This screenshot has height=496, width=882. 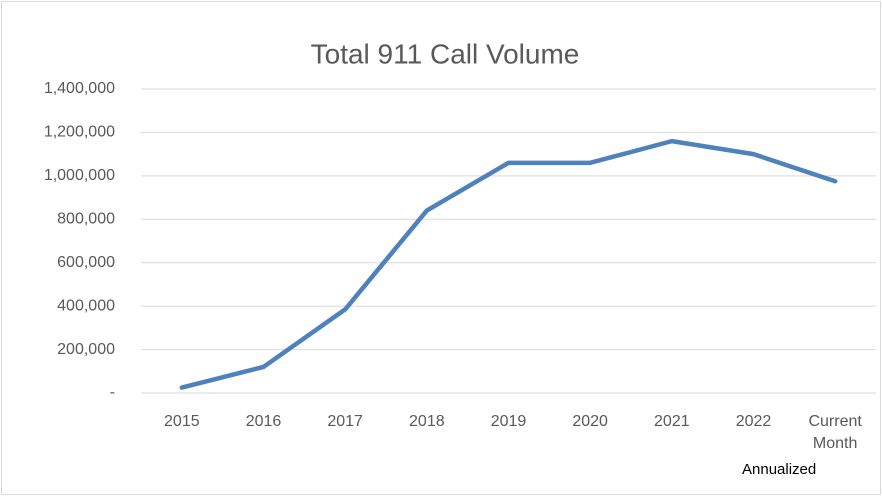 What do you see at coordinates (79, 175) in the screenshot?
I see `y-tick-label: 1,000,000` at bounding box center [79, 175].